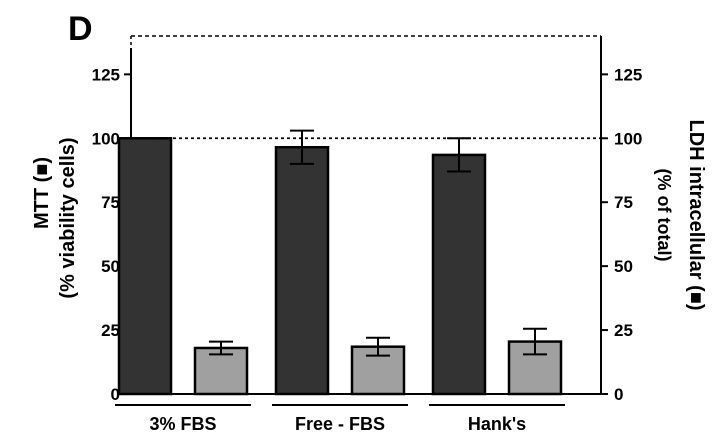 This screenshot has width=726, height=441. I want to click on y-left-tick-label: 50, so click(110, 266).